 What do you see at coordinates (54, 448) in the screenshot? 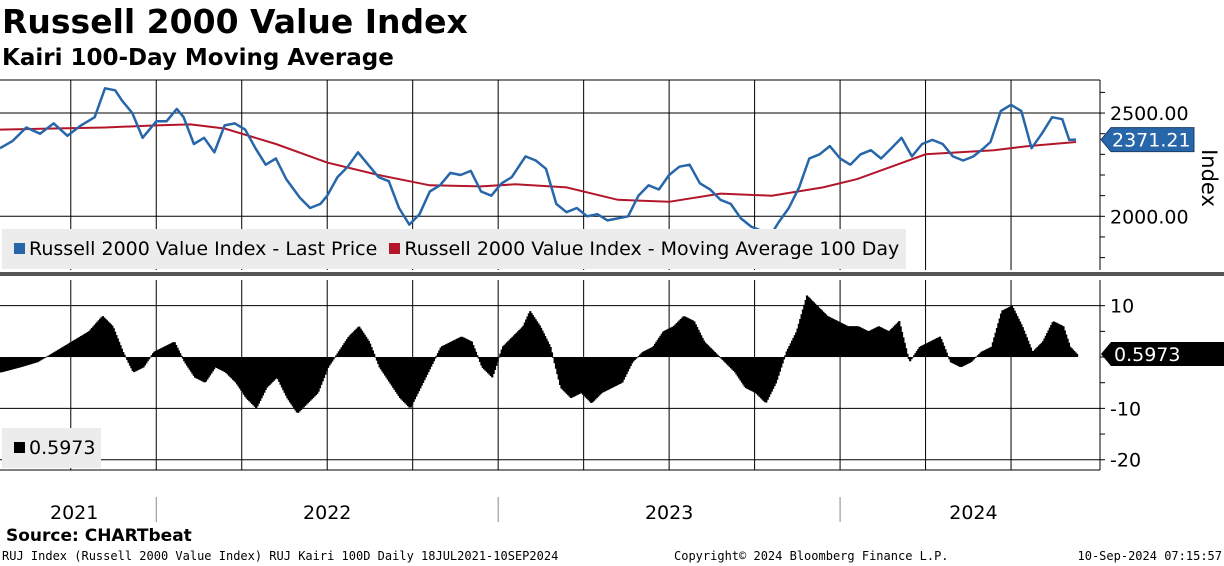
I see `legend-item-kairi: 0.5973` at bounding box center [54, 448].